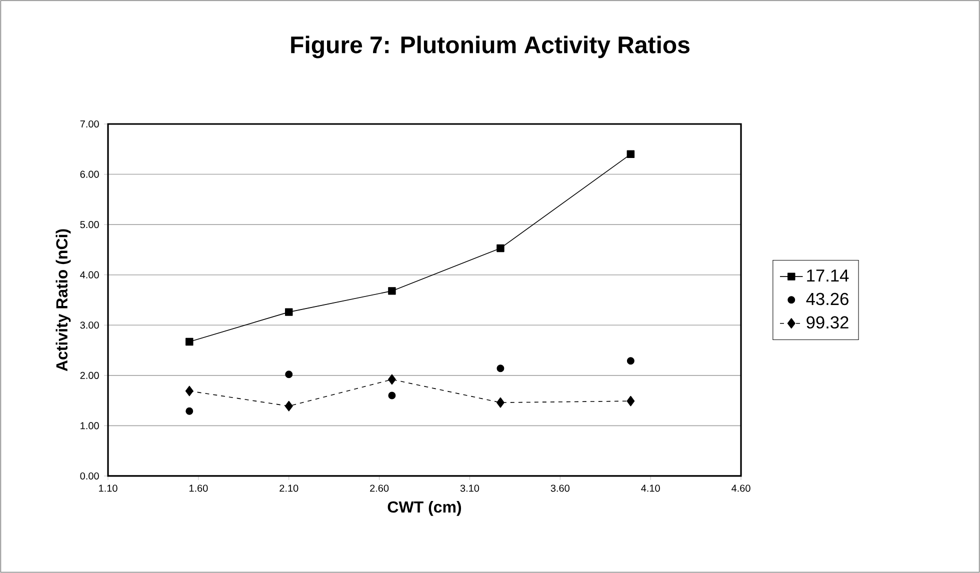  I want to click on y-tick-label: 2.00, so click(89, 375).